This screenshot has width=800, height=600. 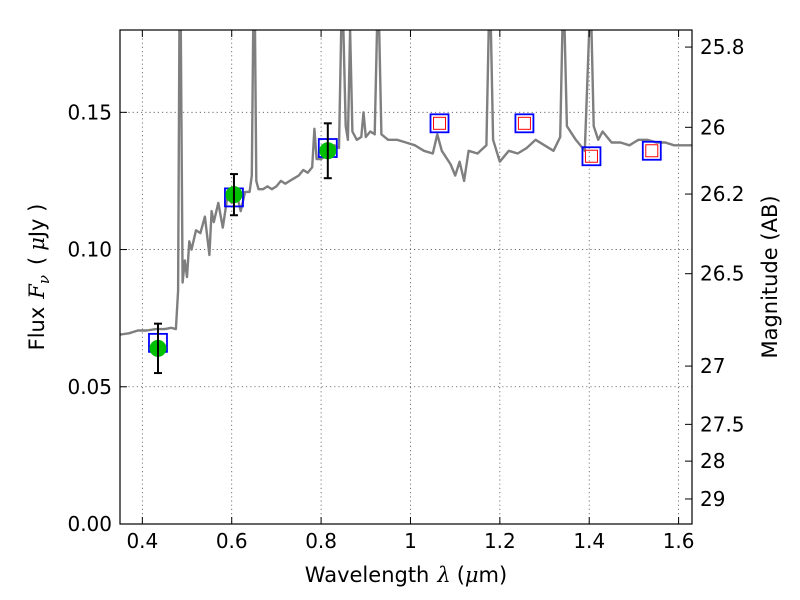 What do you see at coordinates (500, 541) in the screenshot?
I see `x-tick-label: 1.2` at bounding box center [500, 541].